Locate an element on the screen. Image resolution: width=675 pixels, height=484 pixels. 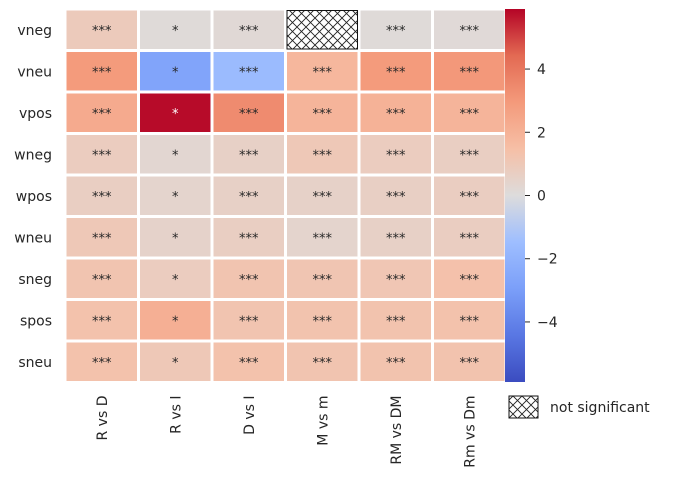
heatmap-cell-spos-m-vs-m is located at coordinates (322, 320).